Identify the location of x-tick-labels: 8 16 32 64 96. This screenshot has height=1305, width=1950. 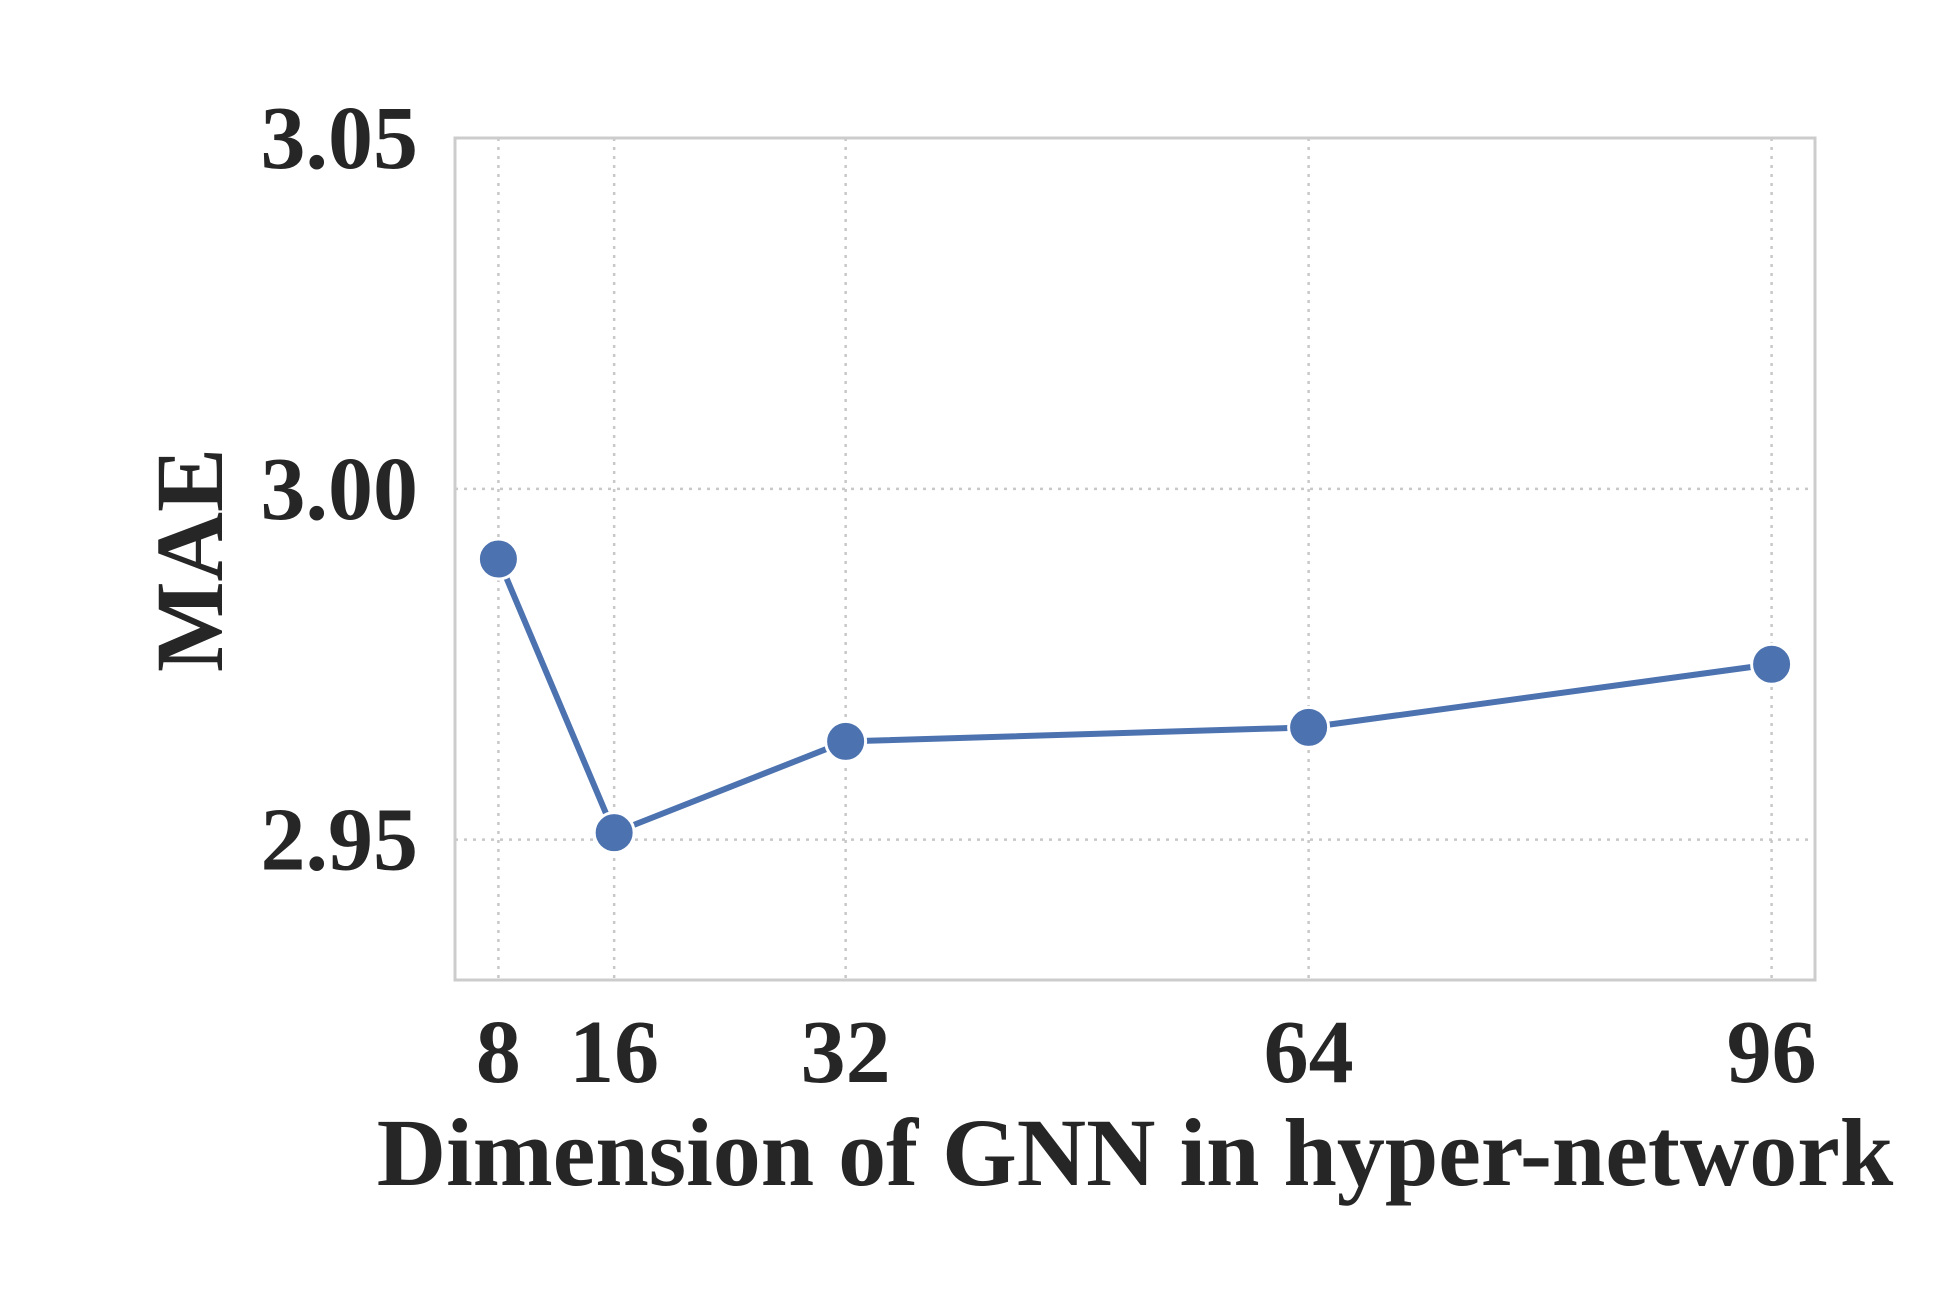
(1146, 1052).